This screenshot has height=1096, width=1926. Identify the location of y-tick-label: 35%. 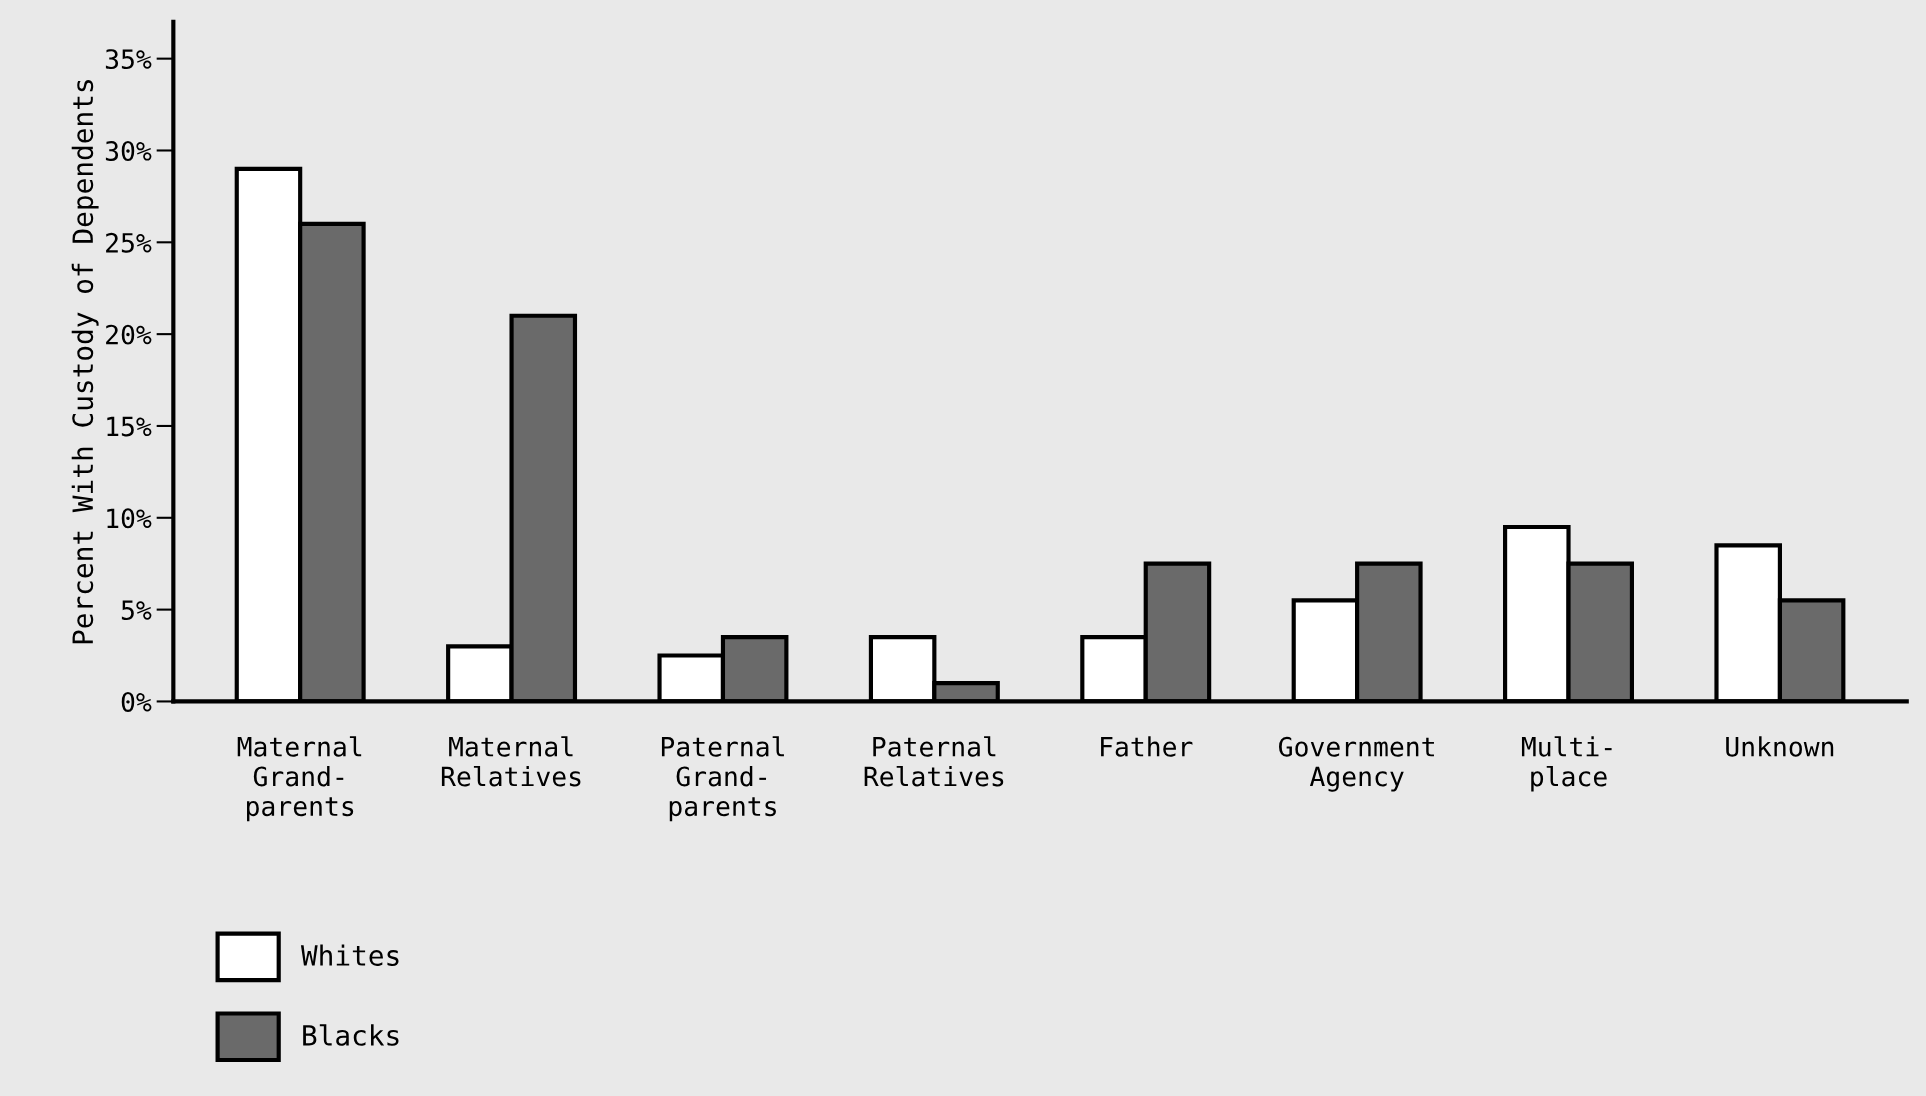
(128, 59).